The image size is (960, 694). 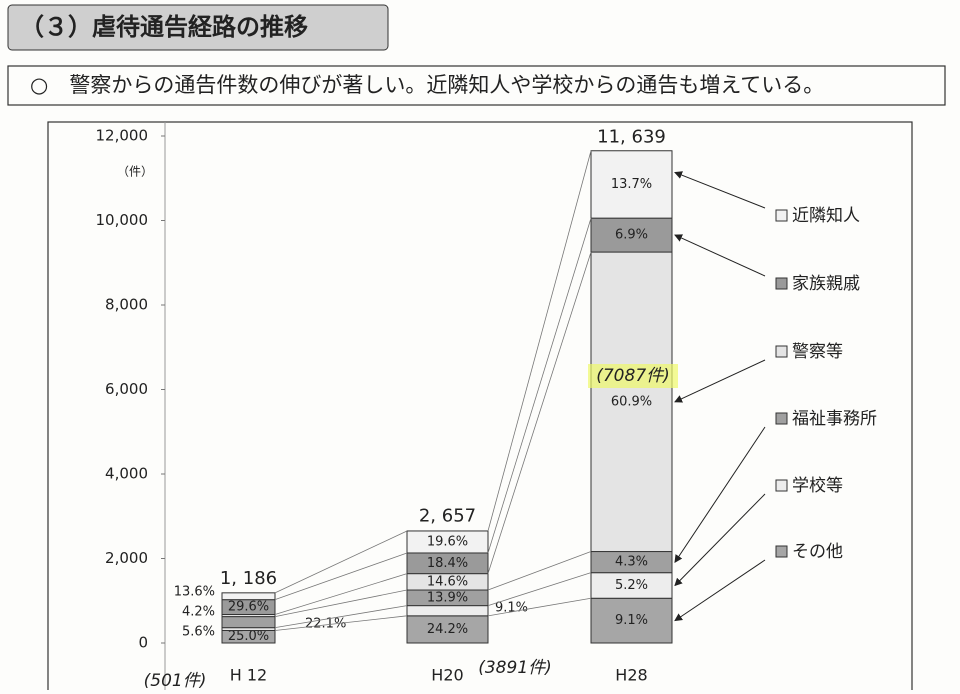 I want to click on legend-label: その他, so click(x=817, y=552).